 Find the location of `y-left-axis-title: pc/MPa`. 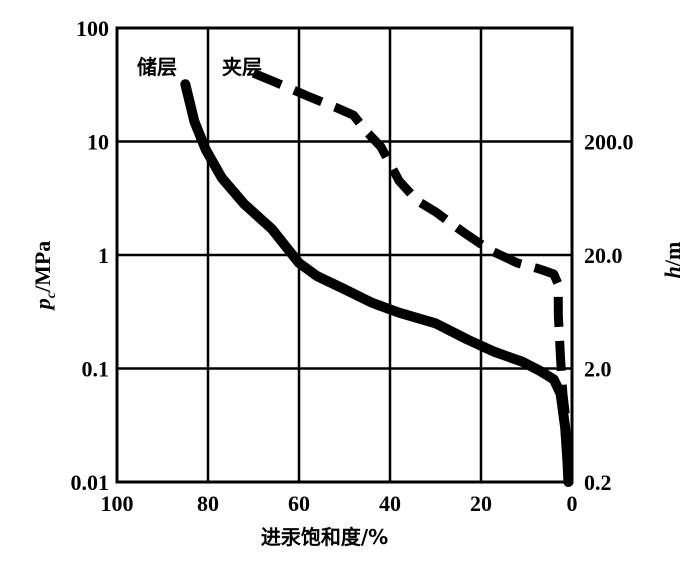

y-left-axis-title: pc/MPa is located at coordinates (44, 276).